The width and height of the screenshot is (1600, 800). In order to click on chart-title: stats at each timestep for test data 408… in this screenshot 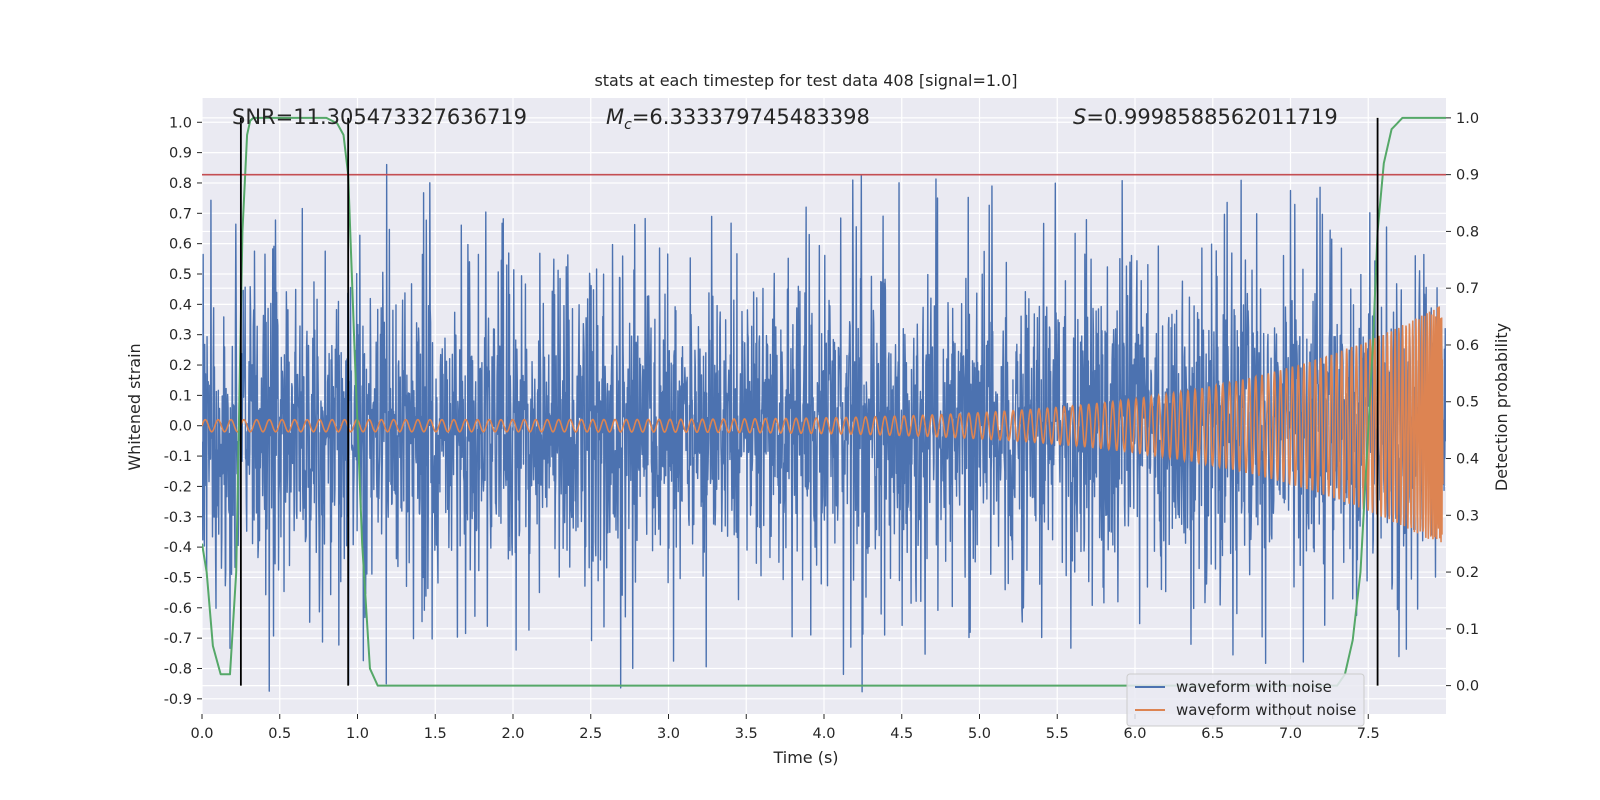, I will do `click(805, 80)`.